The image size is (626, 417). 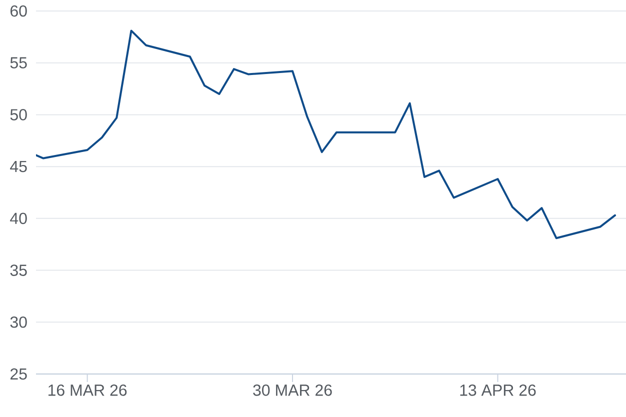 I want to click on x-tick-label: 16 MAR 26, so click(x=87, y=390).